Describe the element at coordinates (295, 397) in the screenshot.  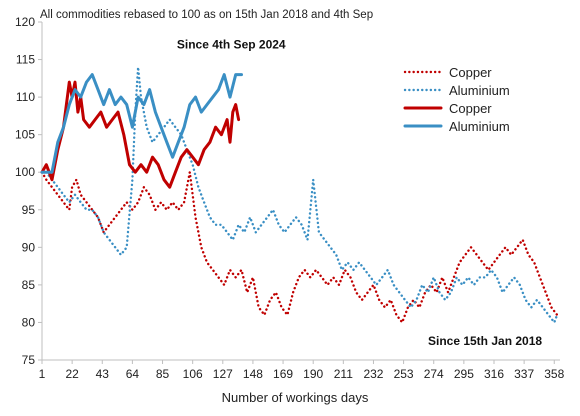
I see `x-axis-label: Number of workings days` at that location.